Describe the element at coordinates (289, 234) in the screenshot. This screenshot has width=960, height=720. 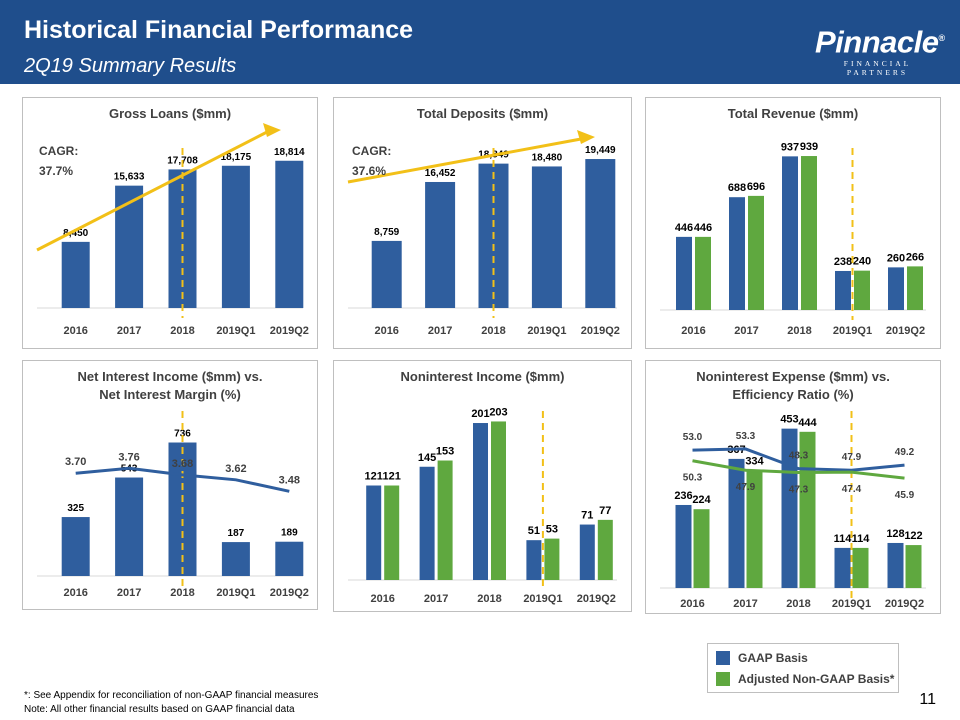
I see `gross-loans-bar-gaap-2019Q2` at that location.